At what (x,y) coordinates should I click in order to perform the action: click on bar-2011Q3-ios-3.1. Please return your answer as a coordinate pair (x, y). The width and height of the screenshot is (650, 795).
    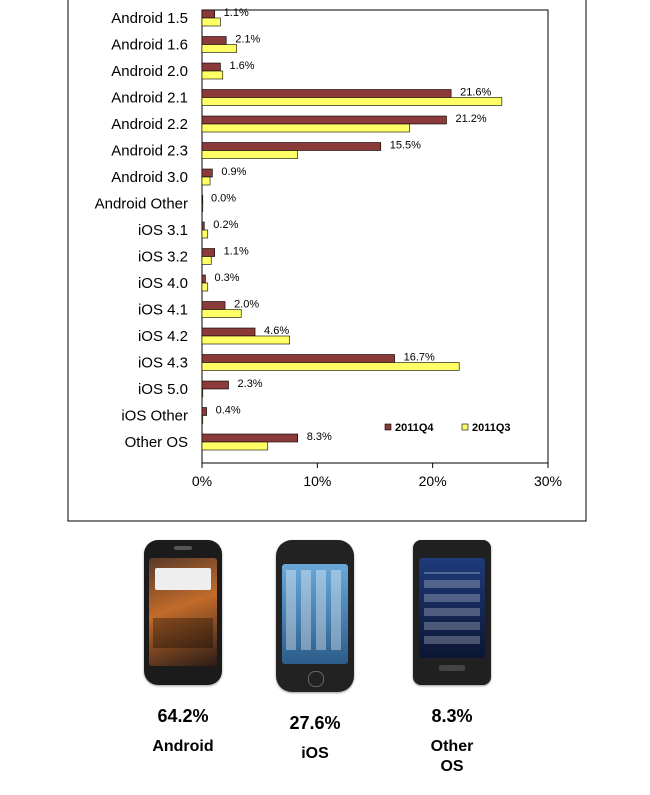
    Looking at the image, I should click on (205, 234).